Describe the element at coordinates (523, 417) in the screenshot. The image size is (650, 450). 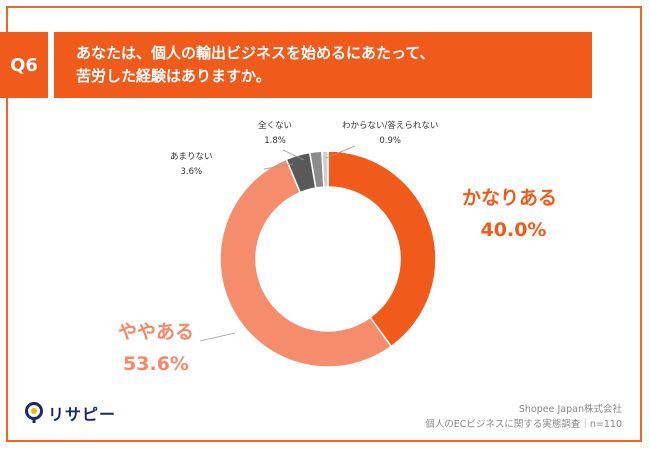
I see `source-note: Shopee Japan株式会社 個人のECビジネスに関する実態調査｜n=110` at that location.